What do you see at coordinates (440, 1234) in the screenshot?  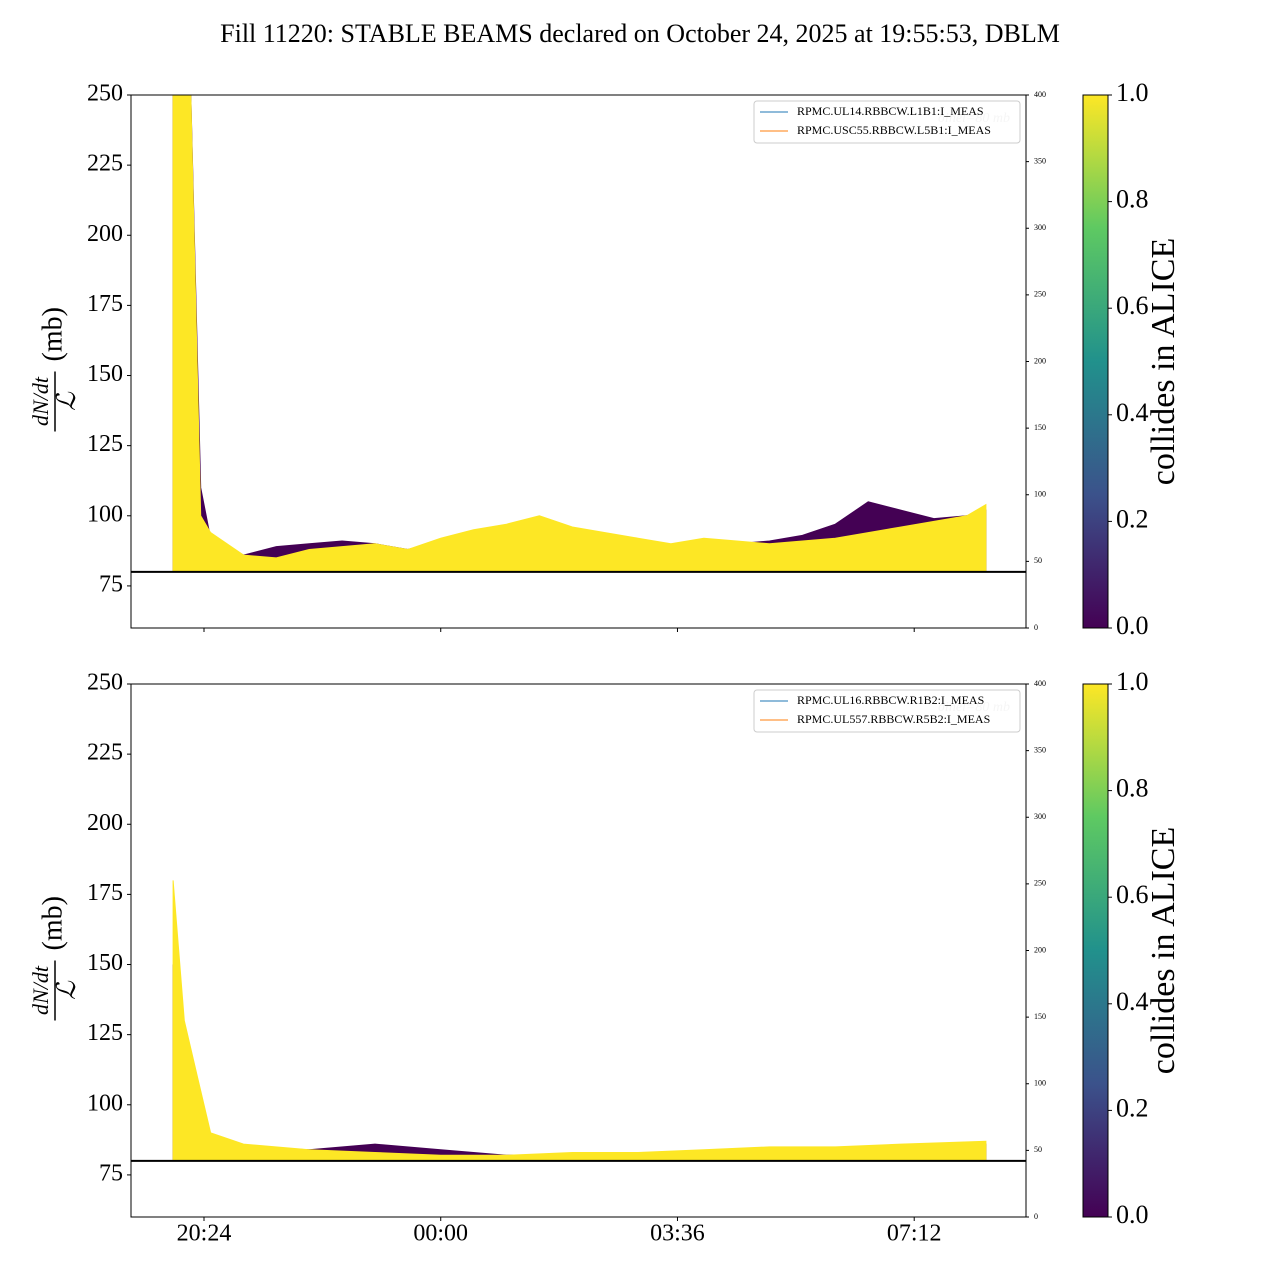 I see `x-tick-label: 00:00` at bounding box center [440, 1234].